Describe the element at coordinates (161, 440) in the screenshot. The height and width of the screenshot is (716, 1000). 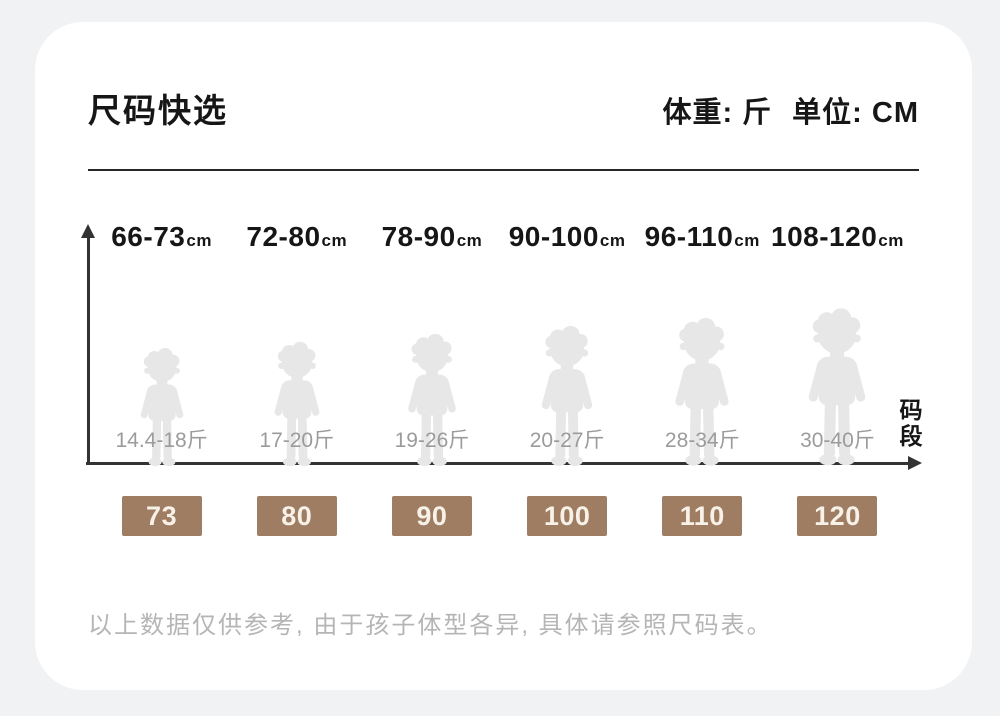
I see `weight-range-label: 14.4-18斤` at that location.